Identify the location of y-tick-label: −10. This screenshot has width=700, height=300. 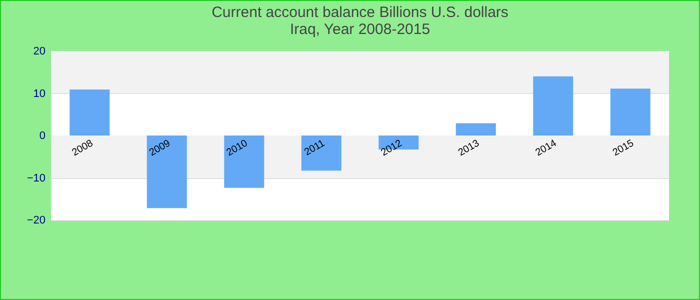
(36, 178).